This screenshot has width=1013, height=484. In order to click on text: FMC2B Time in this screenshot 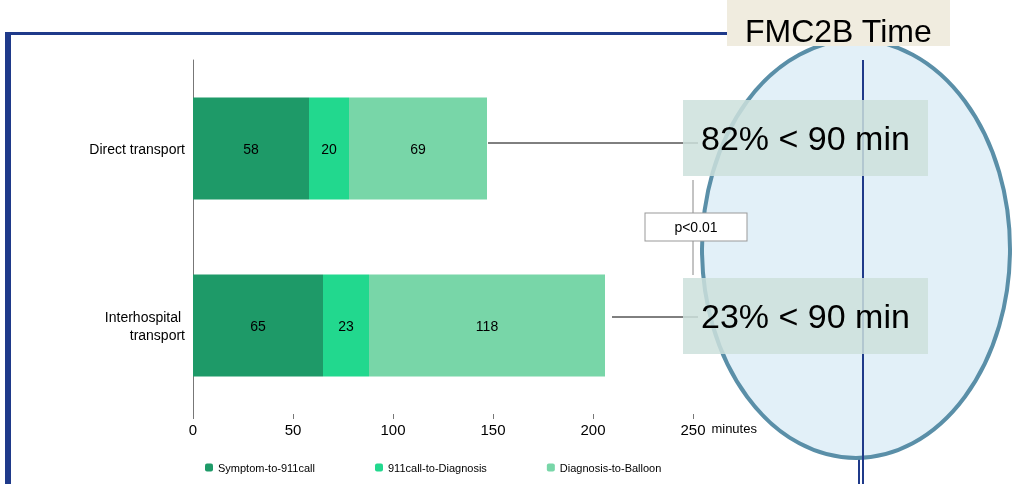, I will do `click(838, 24)`.